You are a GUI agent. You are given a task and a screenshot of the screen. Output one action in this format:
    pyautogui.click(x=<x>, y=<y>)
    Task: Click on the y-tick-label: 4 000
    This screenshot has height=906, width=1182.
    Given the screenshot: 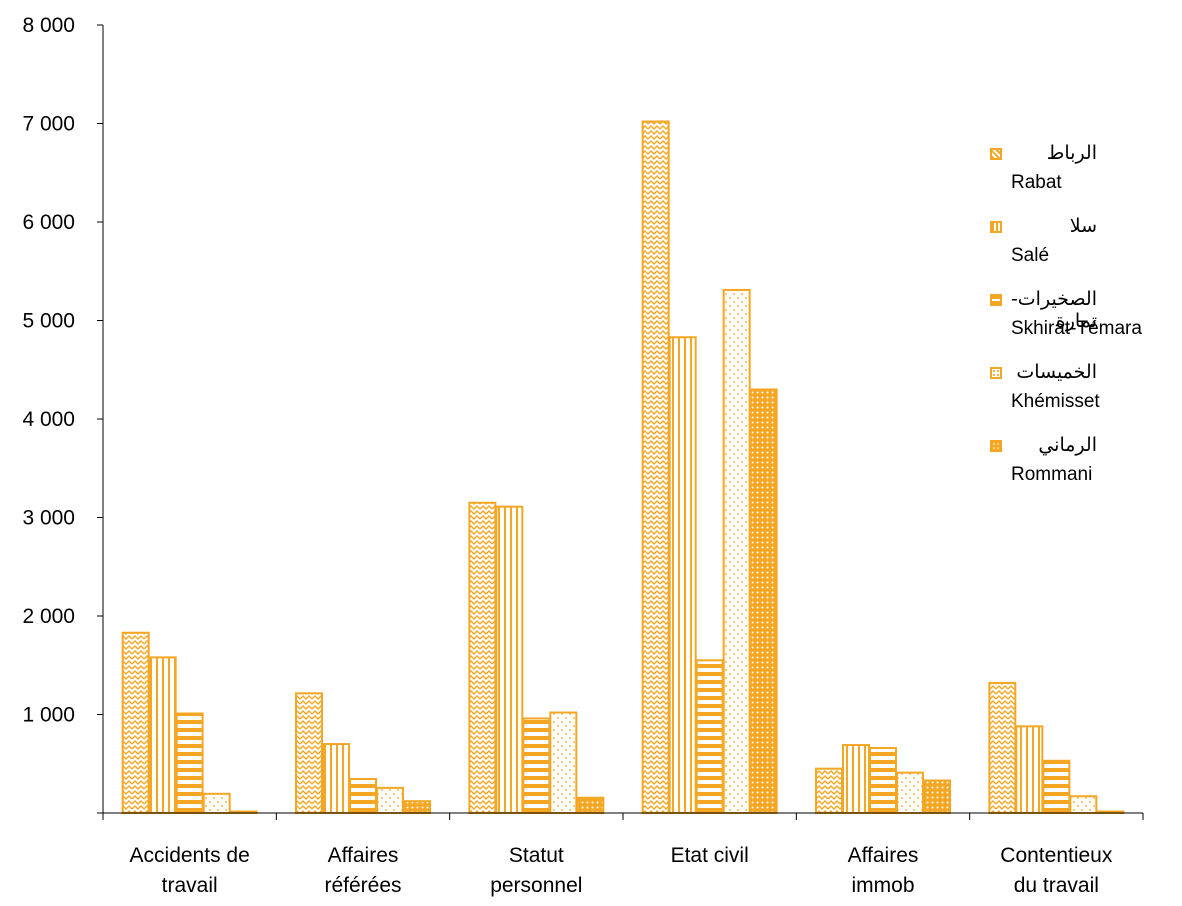 What is the action you would take?
    pyautogui.click(x=48, y=419)
    